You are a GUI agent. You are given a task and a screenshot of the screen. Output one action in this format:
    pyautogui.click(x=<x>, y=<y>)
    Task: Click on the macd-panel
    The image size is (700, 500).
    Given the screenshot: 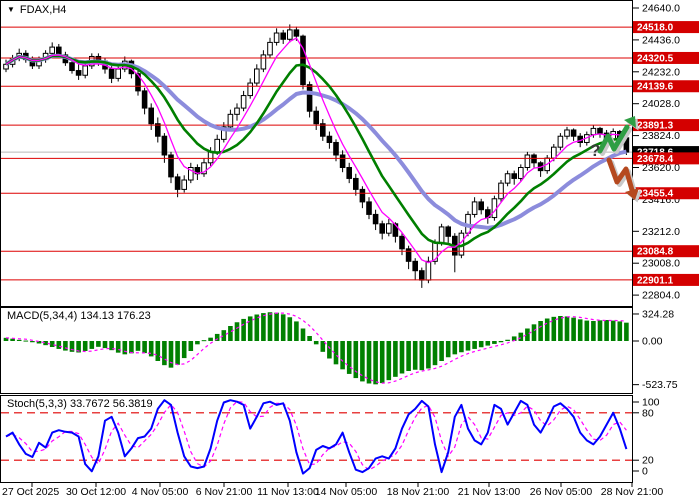 What is the action you would take?
    pyautogui.click(x=316, y=348)
    